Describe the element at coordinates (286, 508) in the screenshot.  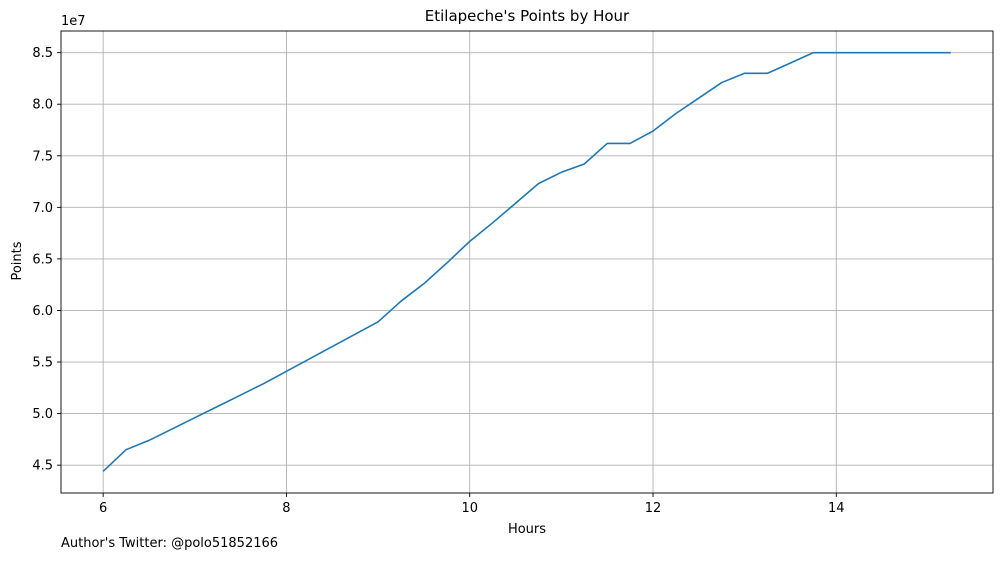
I see `x-tick-label: 8` at that location.